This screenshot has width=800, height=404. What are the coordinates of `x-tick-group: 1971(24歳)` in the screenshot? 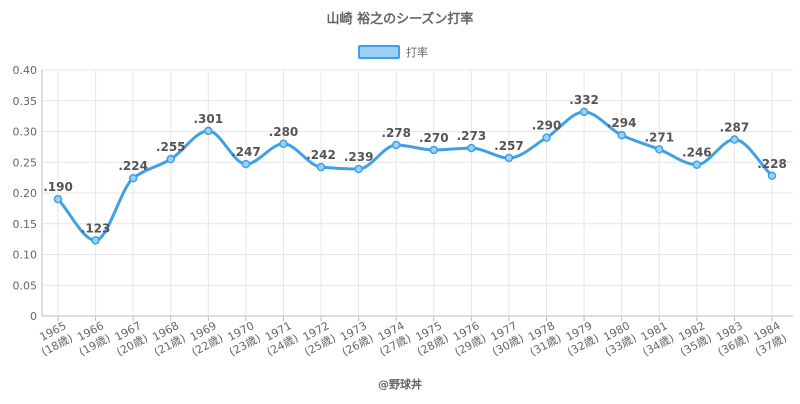 It's located at (281, 339).